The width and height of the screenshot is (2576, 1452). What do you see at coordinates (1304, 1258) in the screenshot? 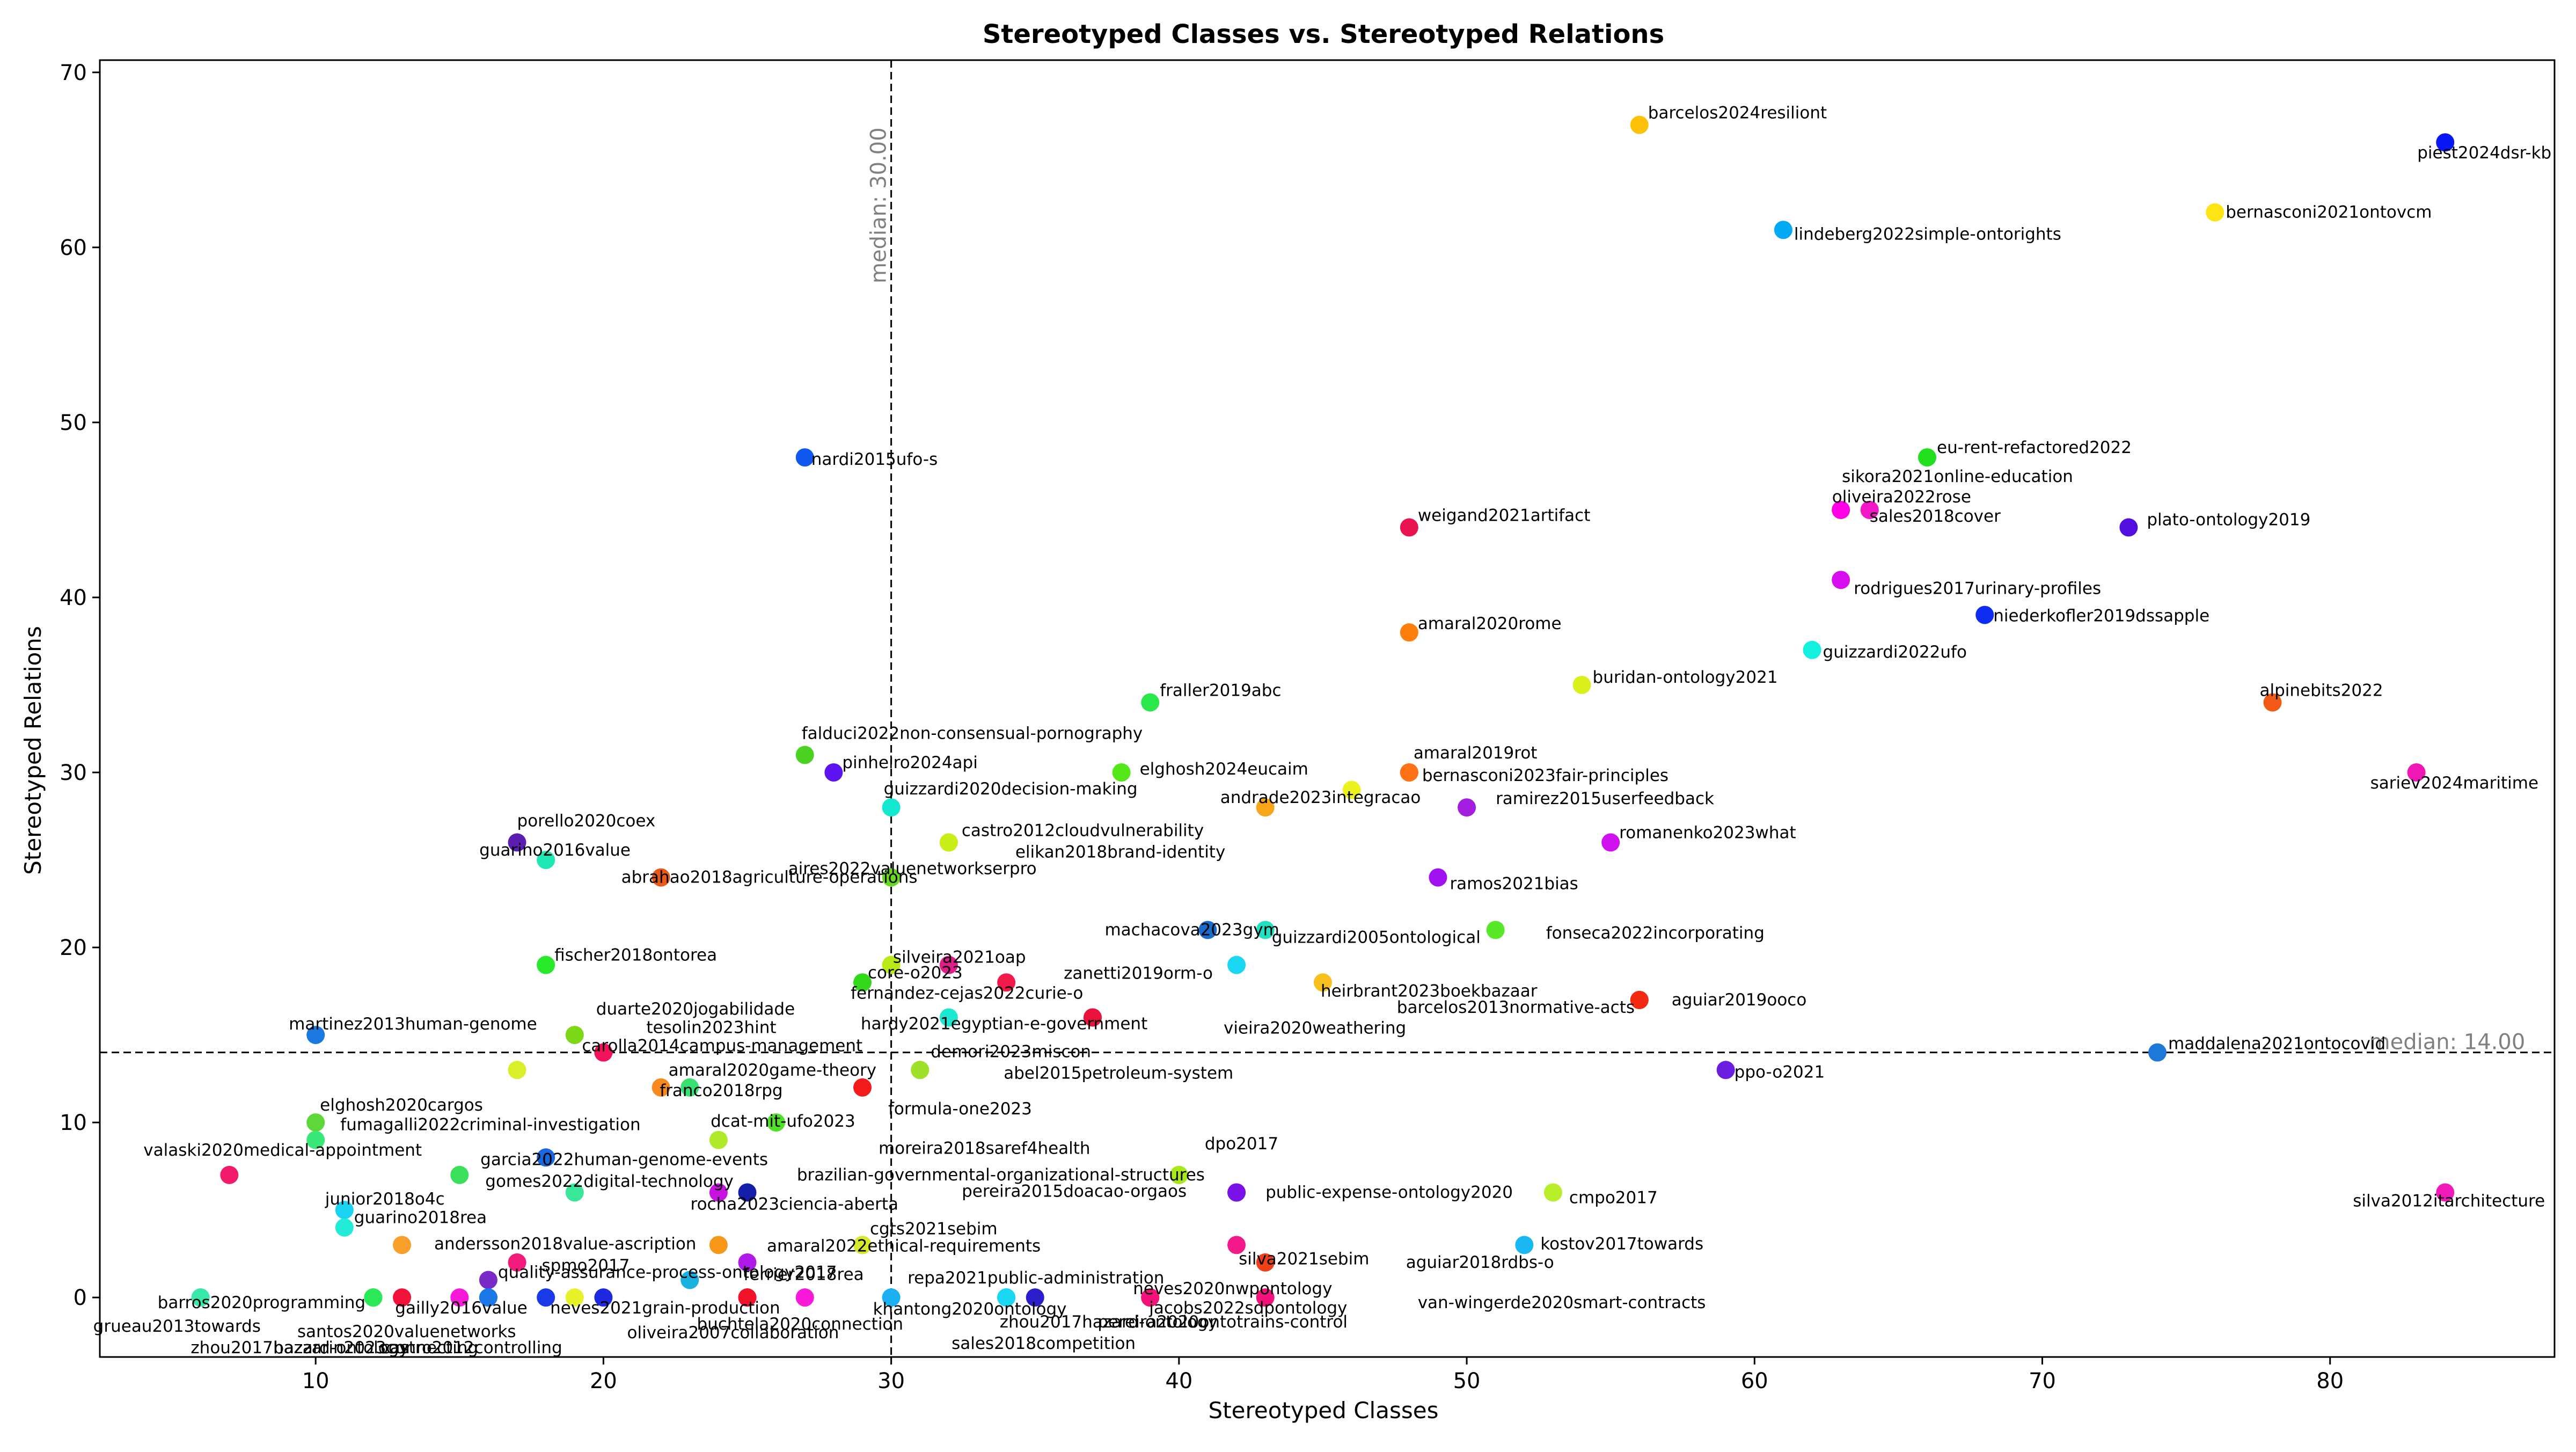
I see `point-label: silva2021sebim` at bounding box center [1304, 1258].